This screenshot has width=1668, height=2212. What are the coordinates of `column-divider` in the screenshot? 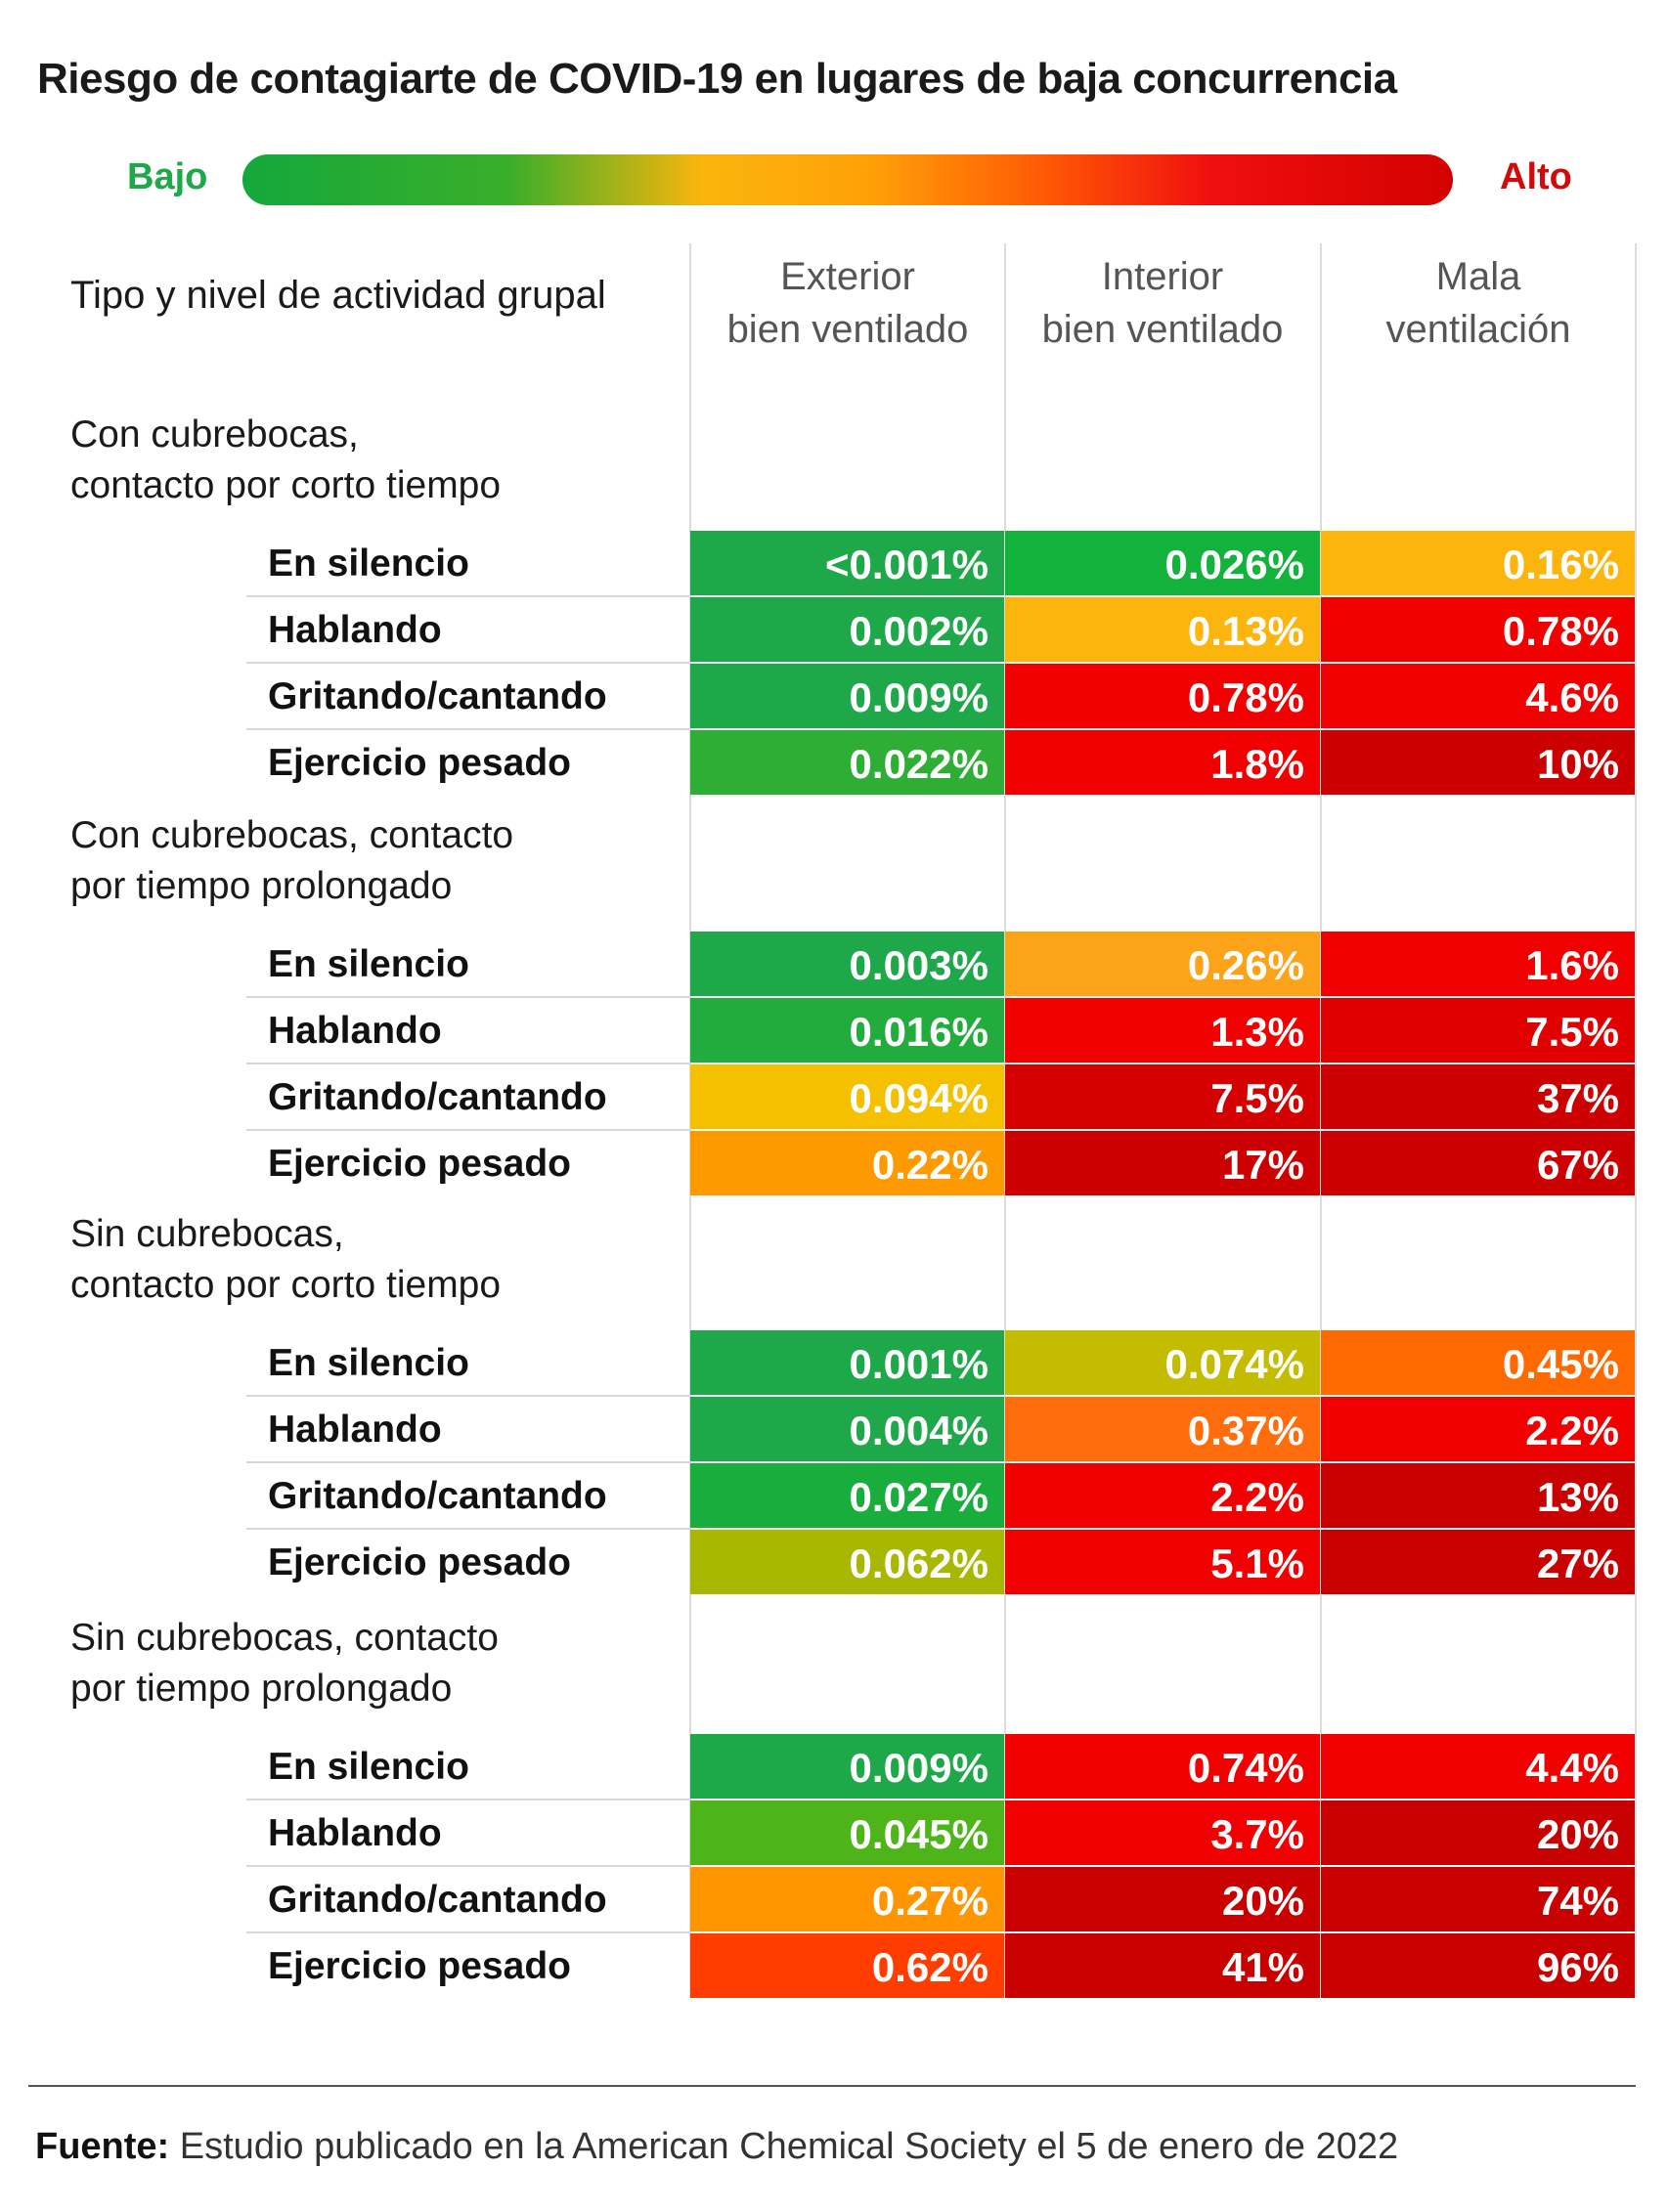 It's located at (1636, 1120).